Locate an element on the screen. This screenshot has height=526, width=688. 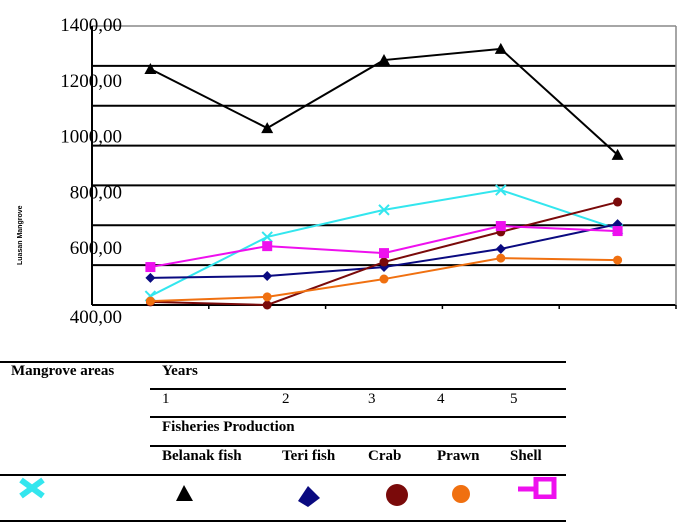
years-header: Years is located at coordinates (180, 371).